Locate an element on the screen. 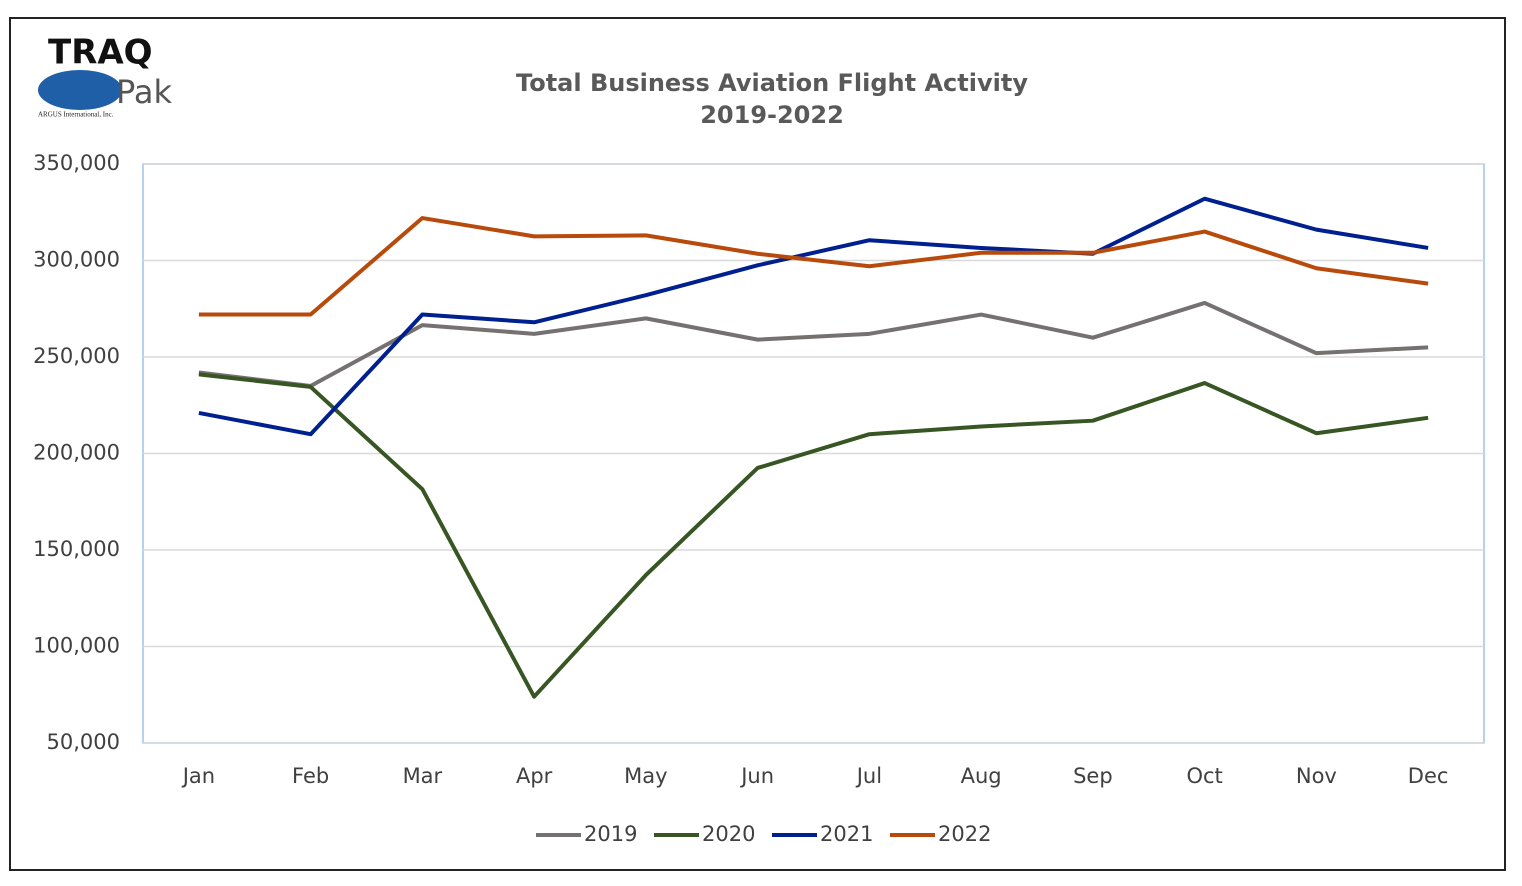  x-tick-label: Oct is located at coordinates (1204, 776).